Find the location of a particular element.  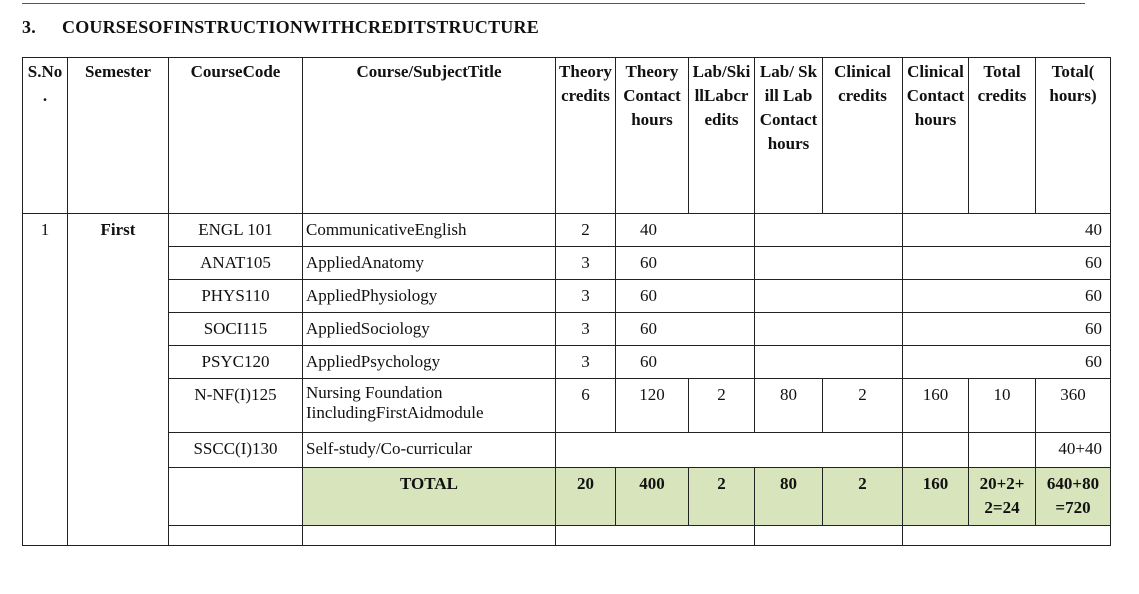

section-title: COURSESOFINSTRUCTIONWITHCREDITSTRUCTURE is located at coordinates (300, 27).